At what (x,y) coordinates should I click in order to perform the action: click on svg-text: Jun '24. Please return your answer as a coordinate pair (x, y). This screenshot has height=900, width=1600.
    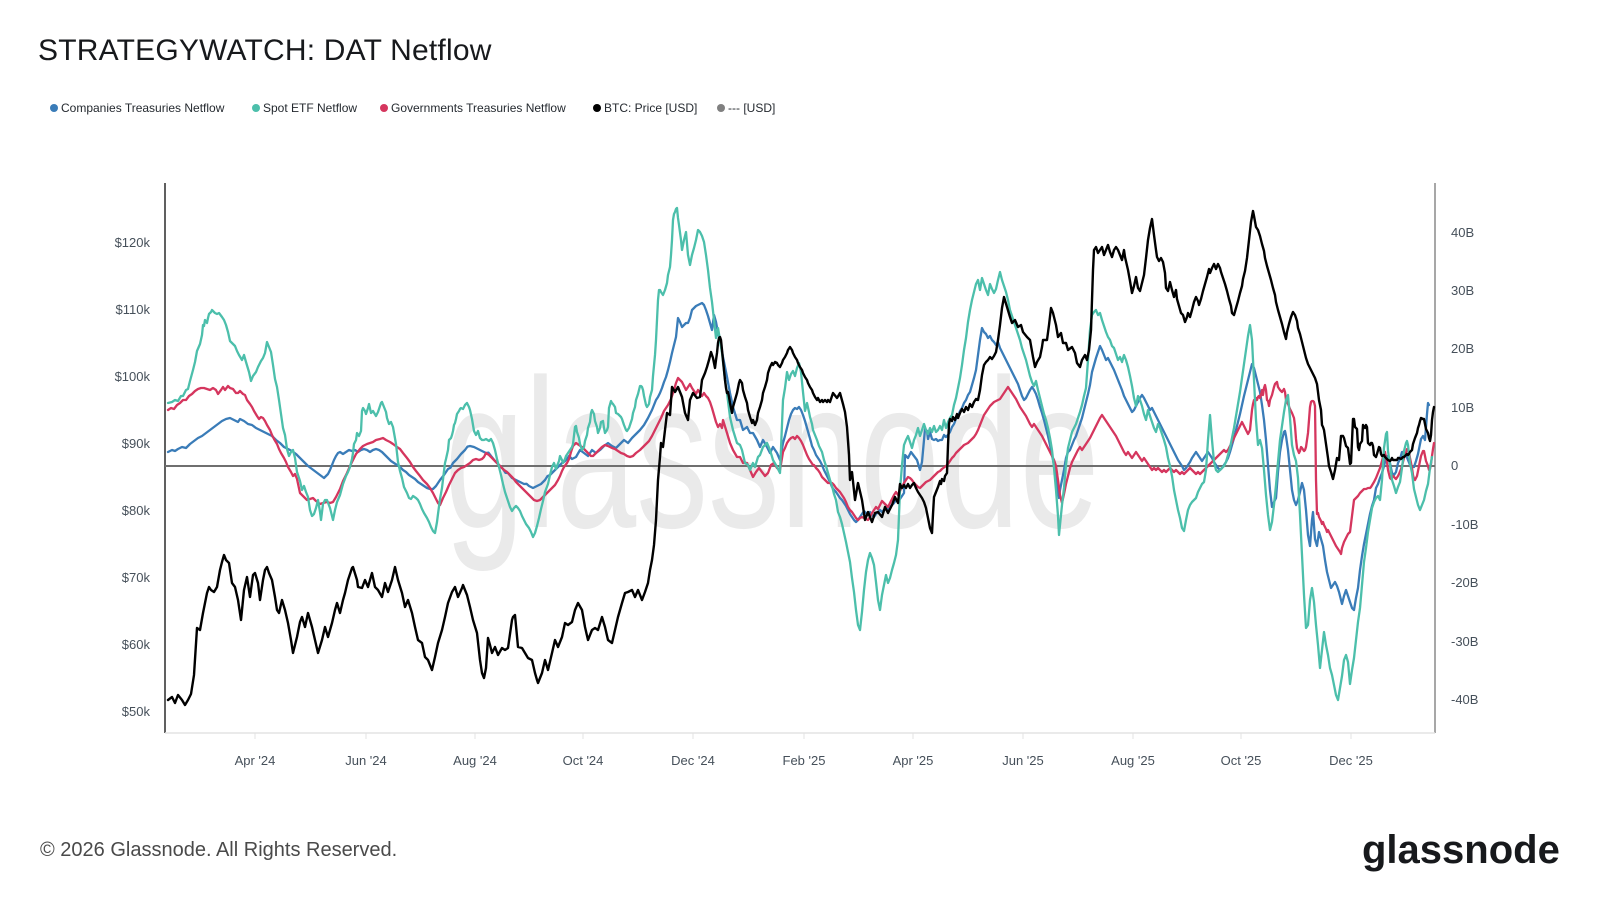
    Looking at the image, I should click on (366, 760).